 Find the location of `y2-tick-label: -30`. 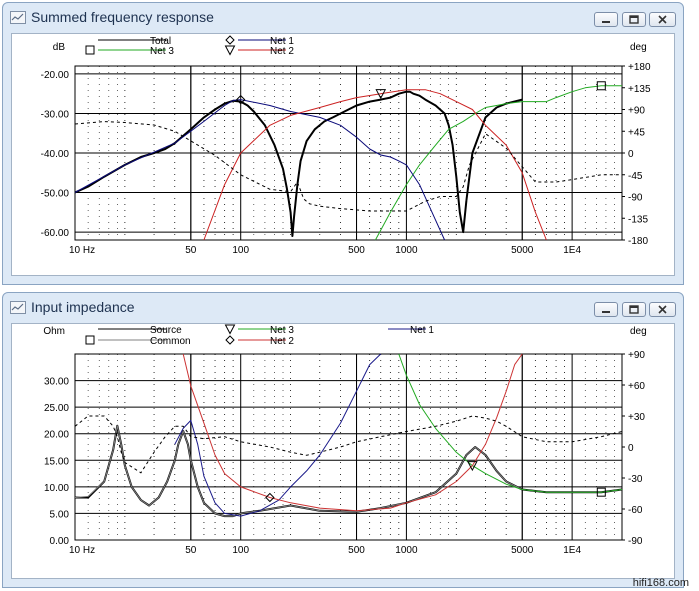

y2-tick-label: -30 is located at coordinates (635, 479).